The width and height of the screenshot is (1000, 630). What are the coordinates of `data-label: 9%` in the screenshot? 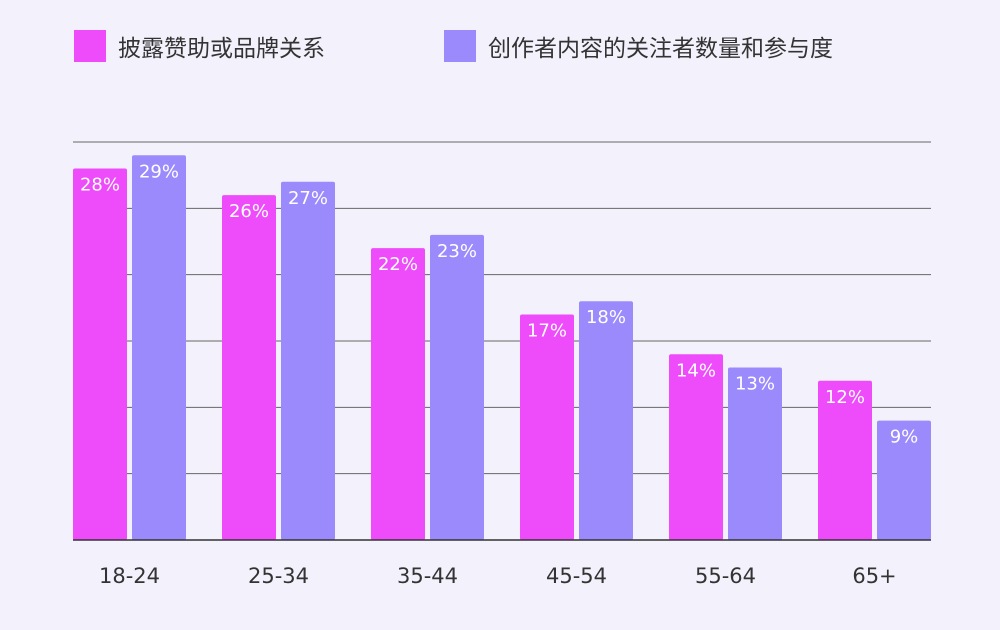 It's located at (904, 437).